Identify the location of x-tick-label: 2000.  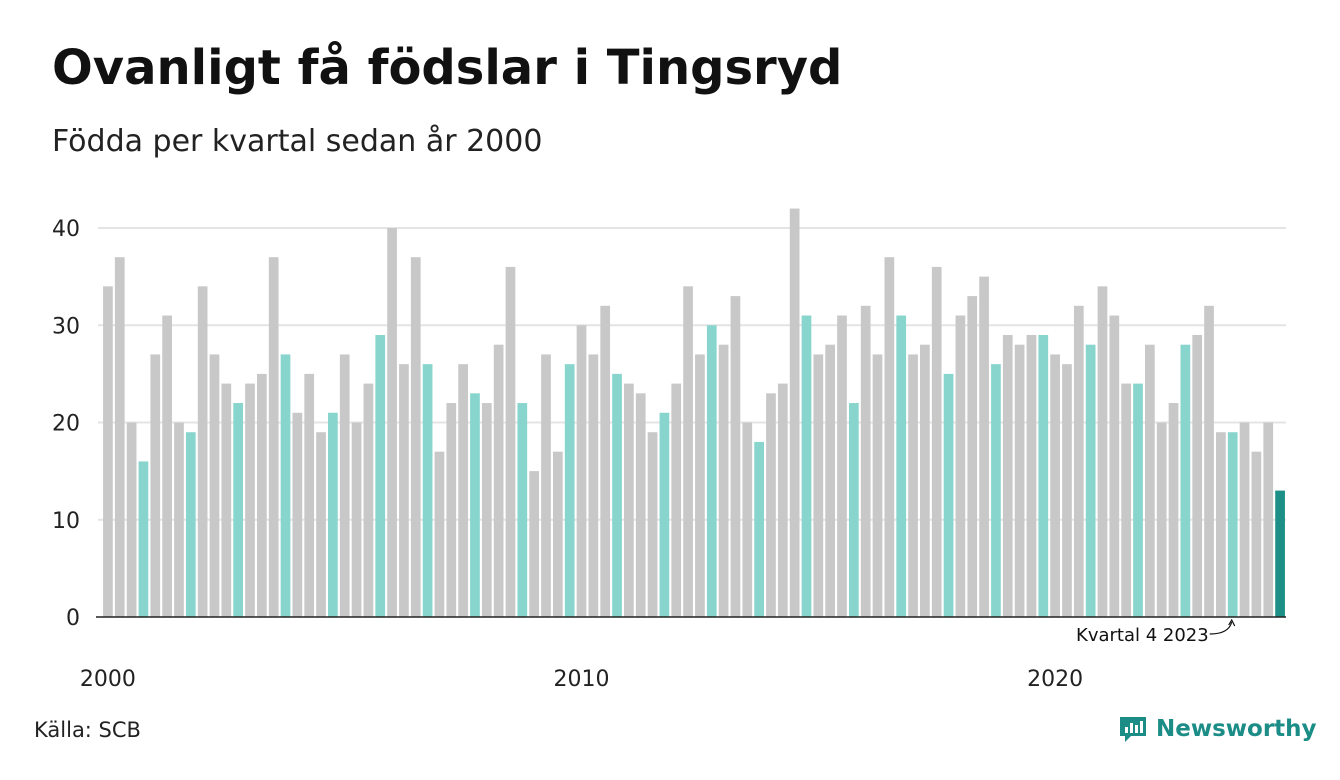
(108, 679).